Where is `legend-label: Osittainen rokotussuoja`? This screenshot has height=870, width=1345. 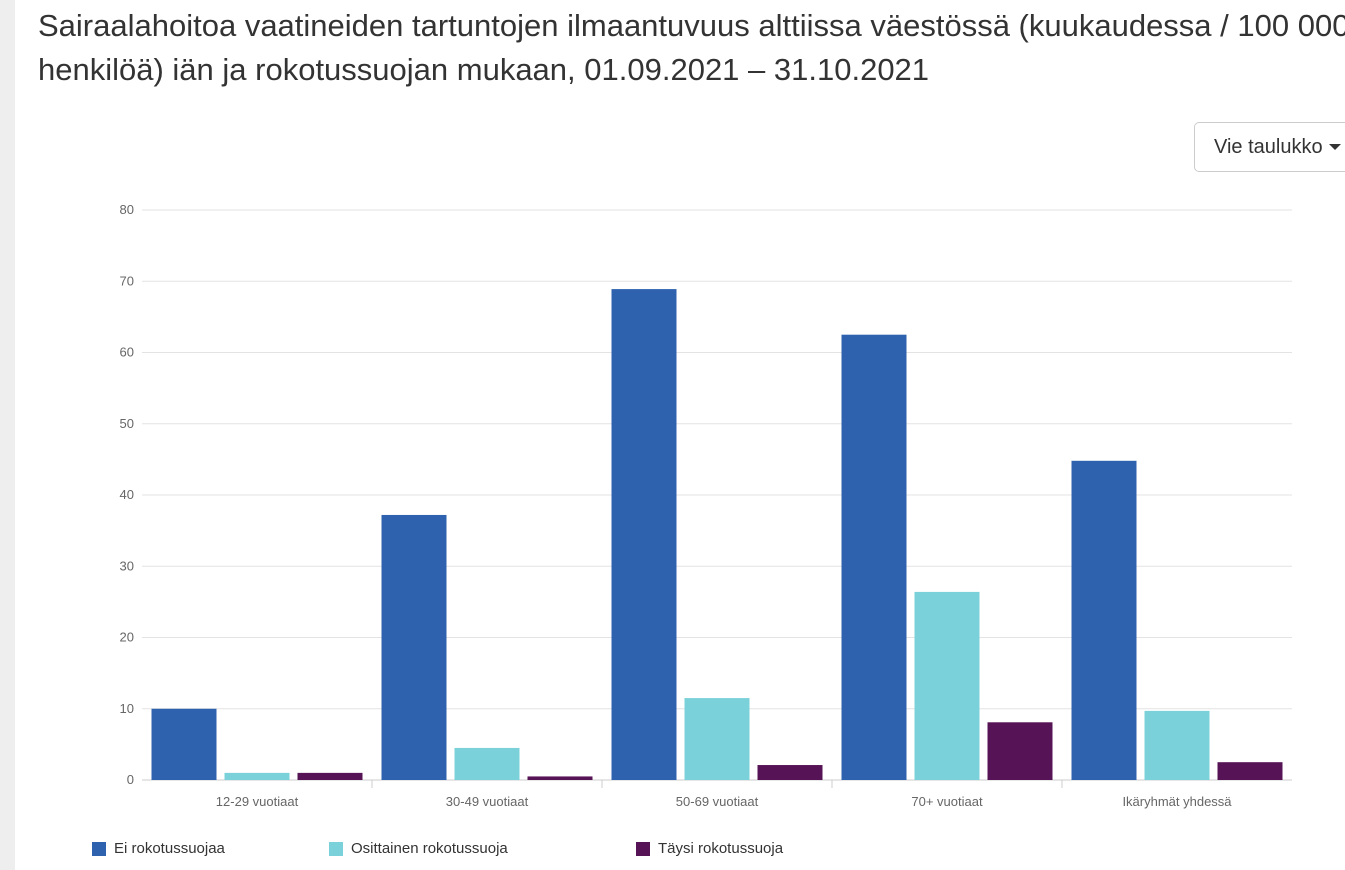 legend-label: Osittainen rokotussuoja is located at coordinates (429, 848).